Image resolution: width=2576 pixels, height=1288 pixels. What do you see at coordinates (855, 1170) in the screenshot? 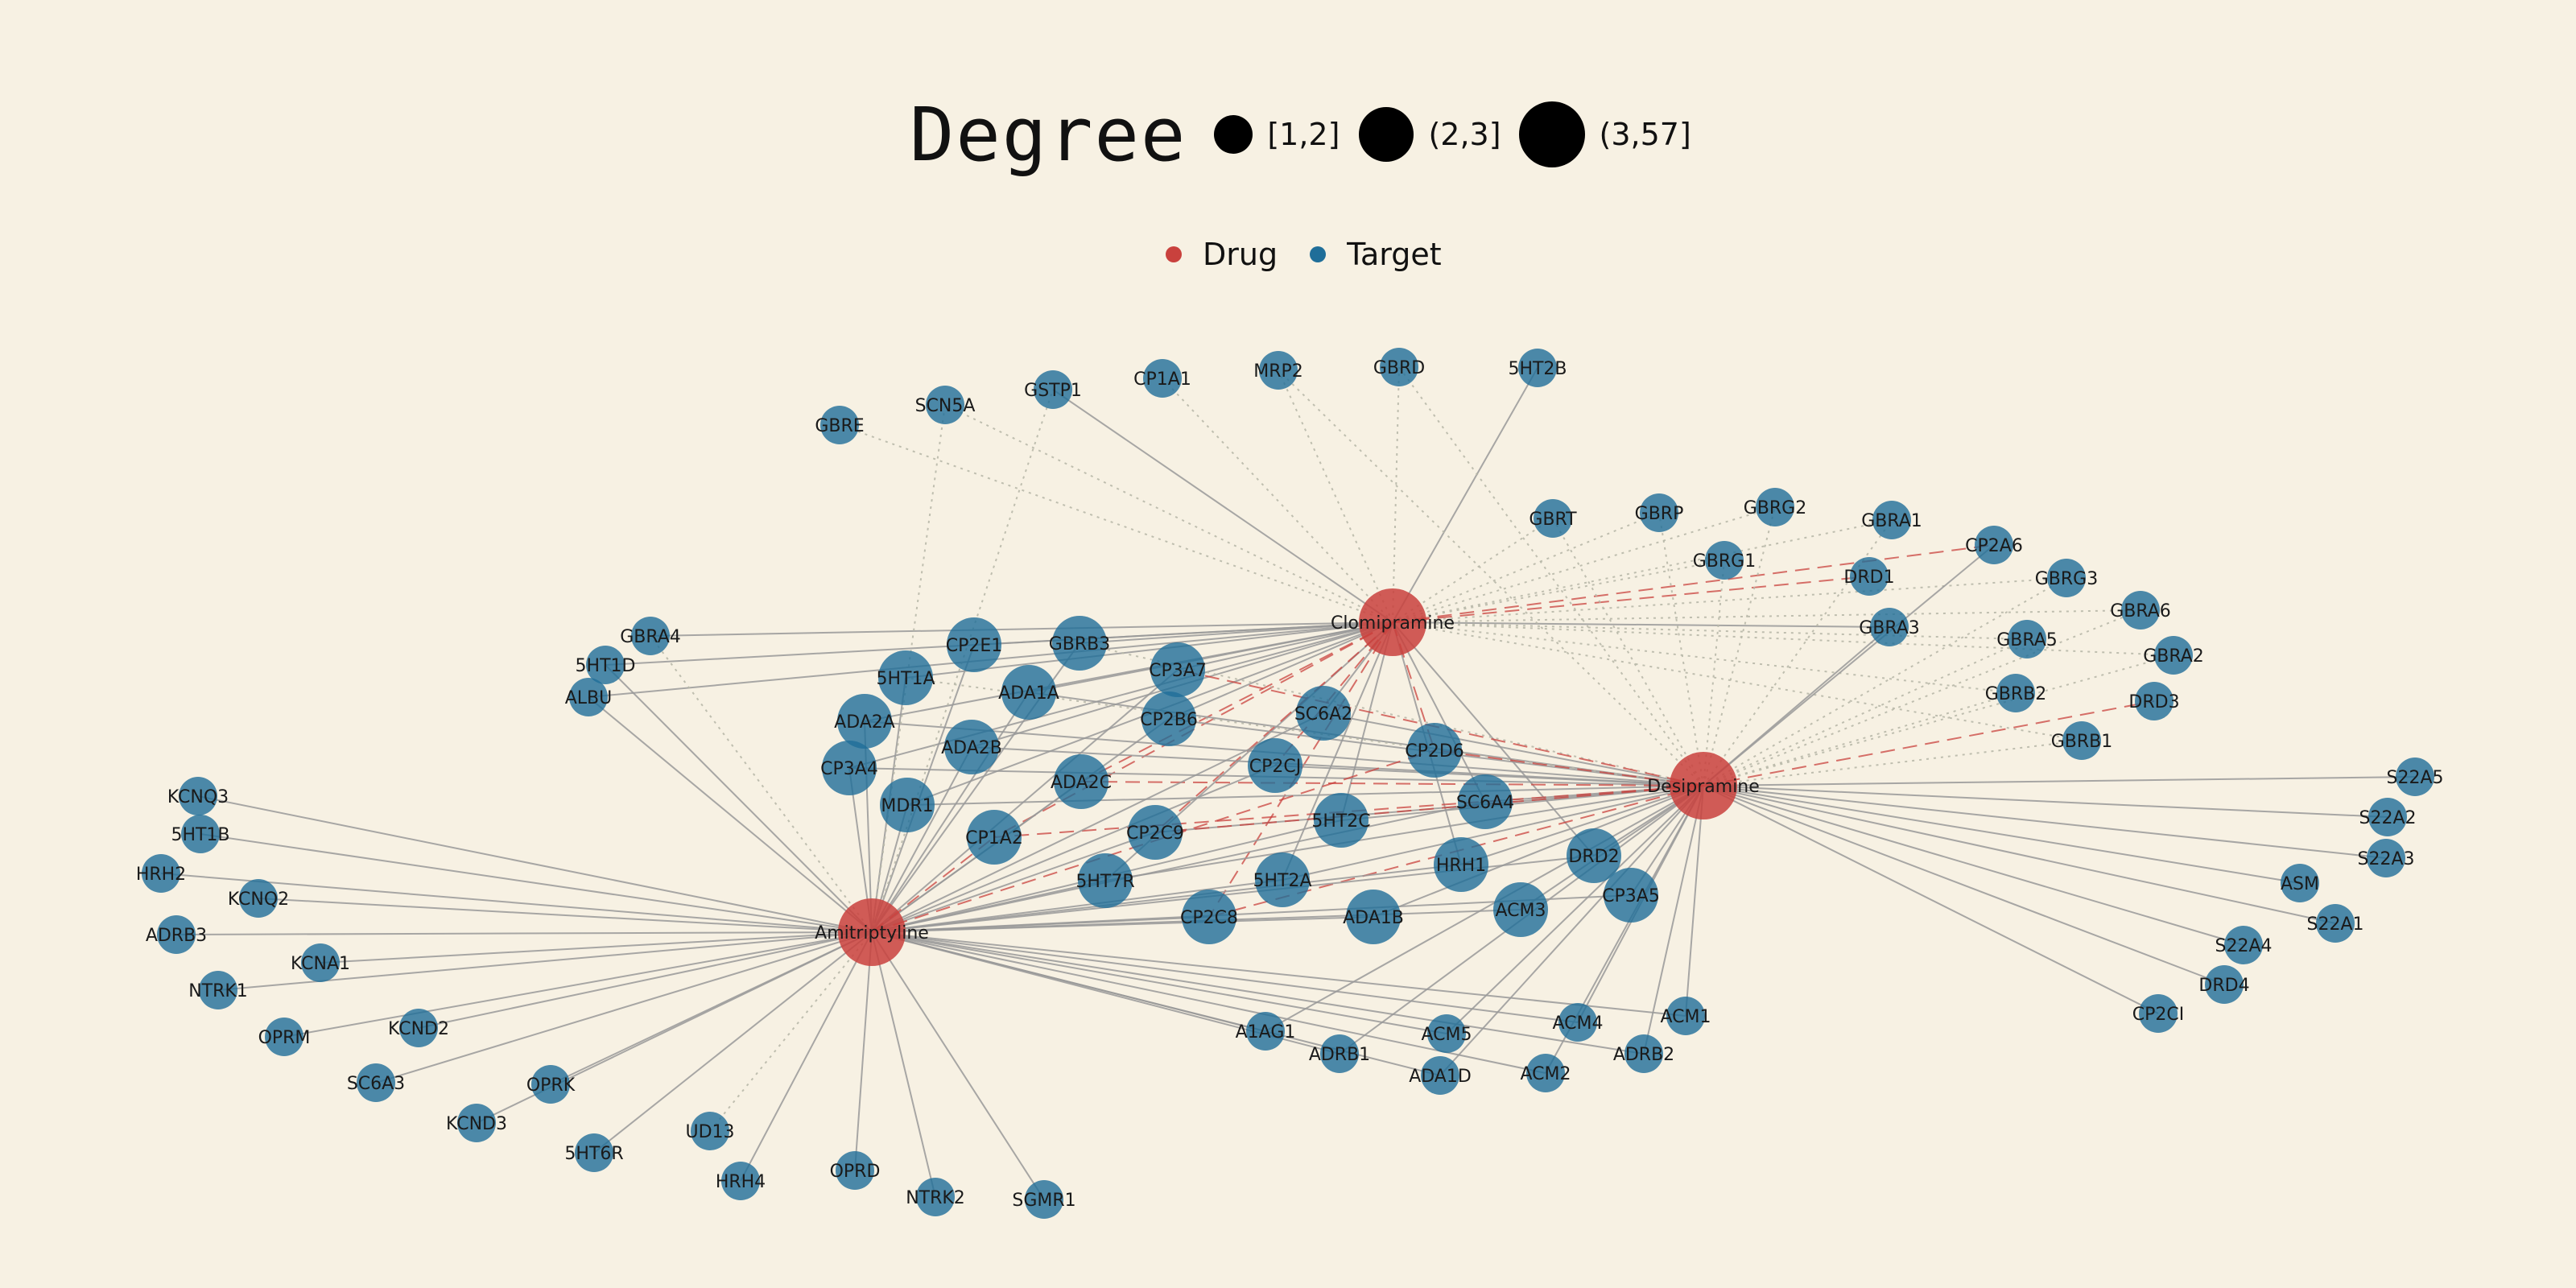
I see `target-node-oprd` at bounding box center [855, 1170].